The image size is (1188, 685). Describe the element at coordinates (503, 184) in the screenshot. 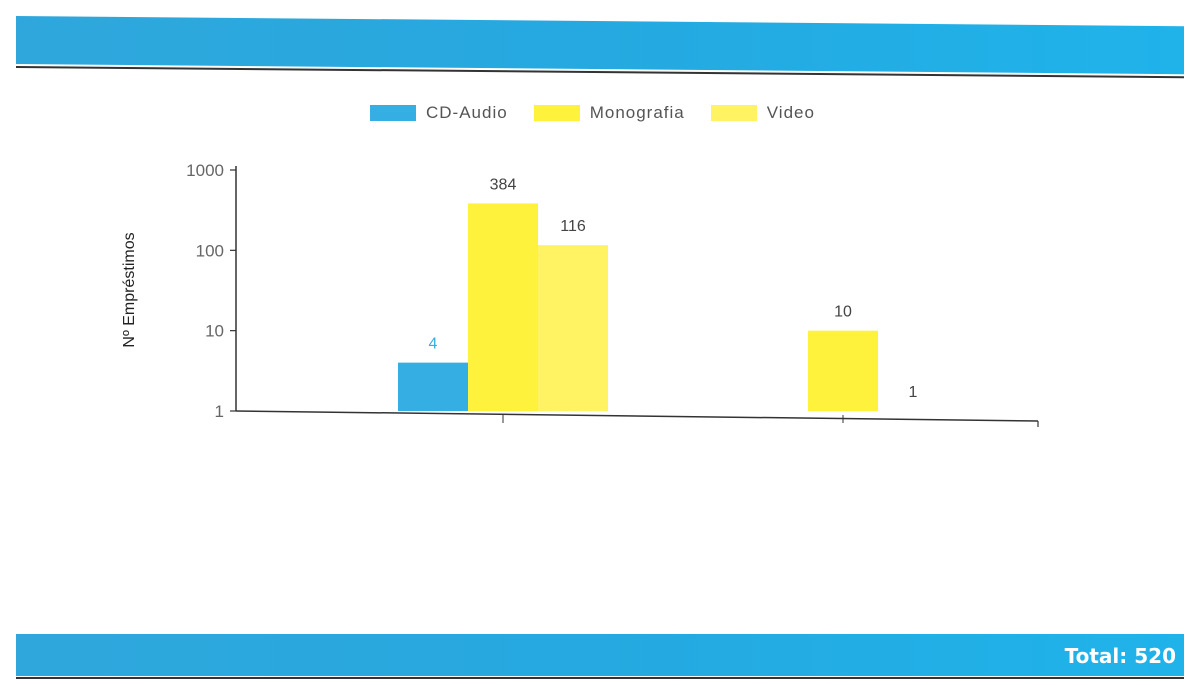

I see `data-label-monografia: 384` at that location.